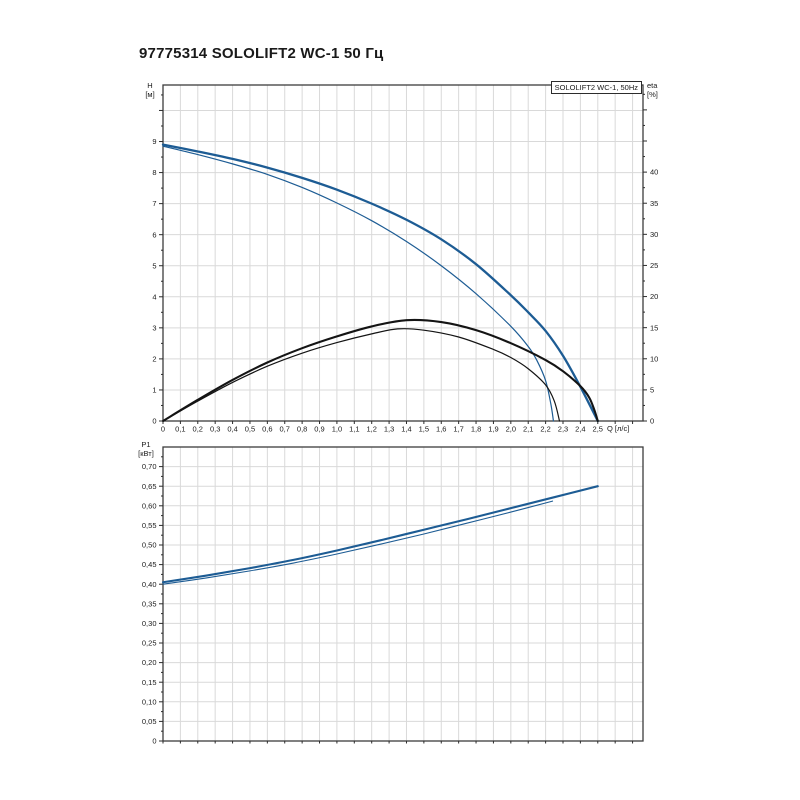 The height and width of the screenshot is (800, 800). Describe the element at coordinates (598, 429) in the screenshot. I see `svg-text: 2,5` at that location.